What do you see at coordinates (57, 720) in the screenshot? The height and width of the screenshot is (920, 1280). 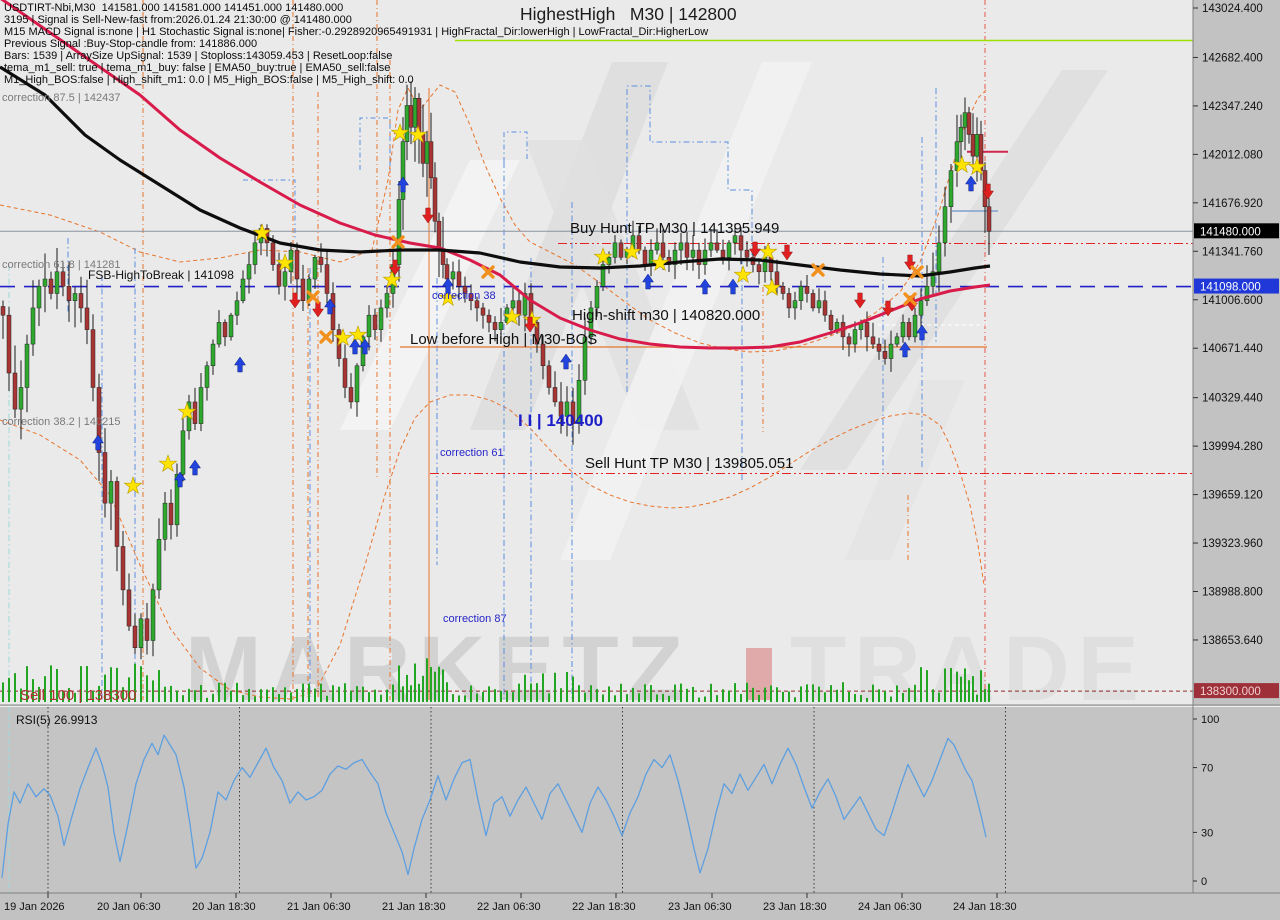 I see `rsi-indicator-label: RSI(5) 26.9913` at bounding box center [57, 720].